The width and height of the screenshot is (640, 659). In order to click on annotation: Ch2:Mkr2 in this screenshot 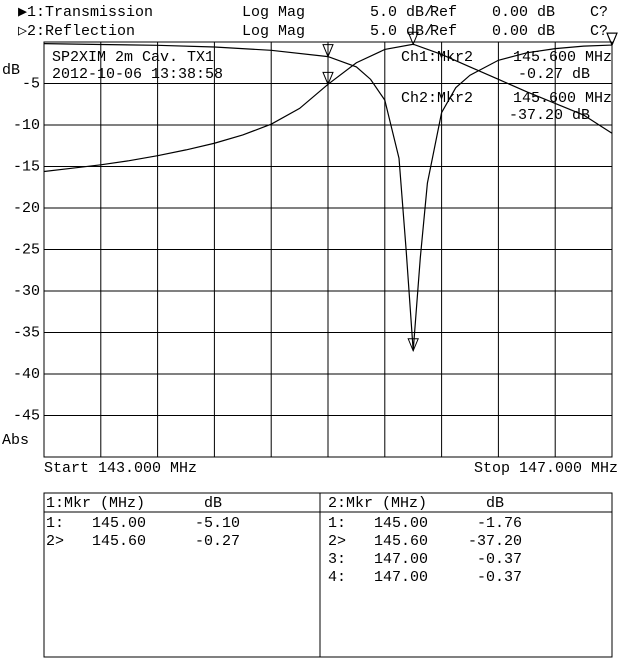, I will do `click(437, 98)`.